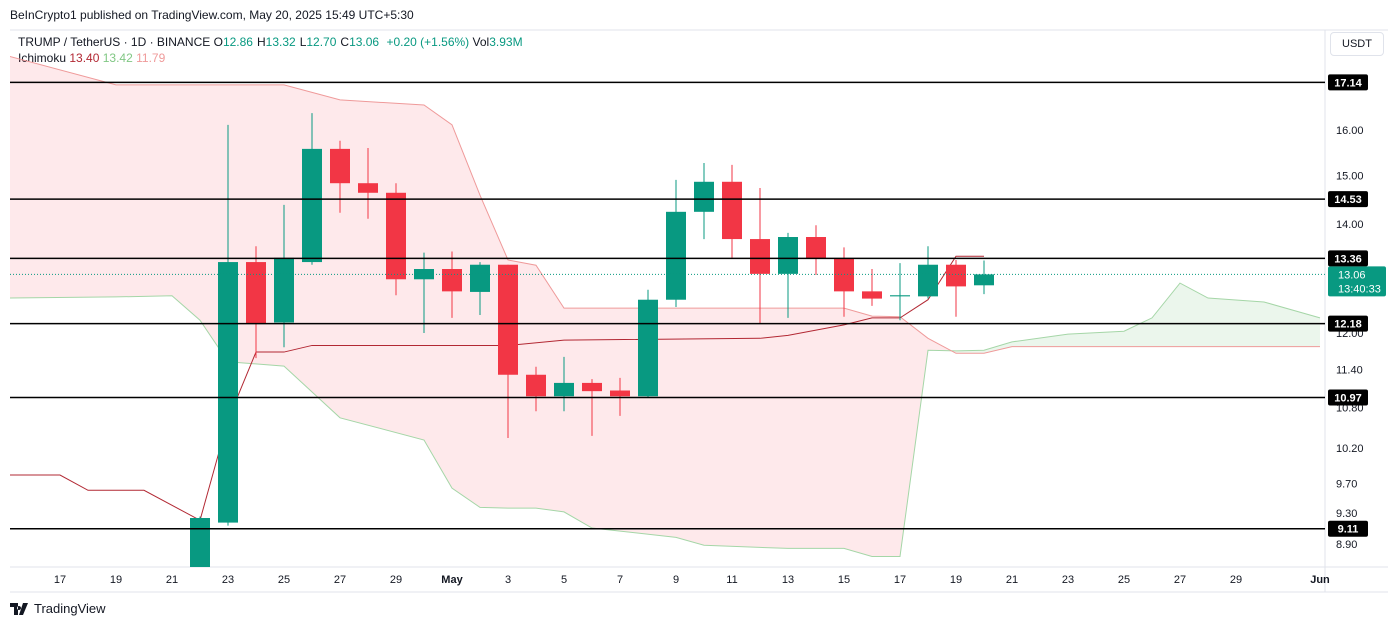 This screenshot has width=1400, height=627. Describe the element at coordinates (1350, 225) in the screenshot. I see `y-tick-label: 14.00` at that location.